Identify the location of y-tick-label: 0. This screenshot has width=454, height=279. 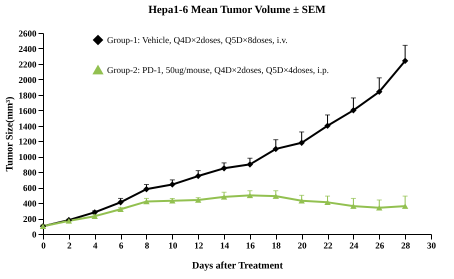
(34, 235).